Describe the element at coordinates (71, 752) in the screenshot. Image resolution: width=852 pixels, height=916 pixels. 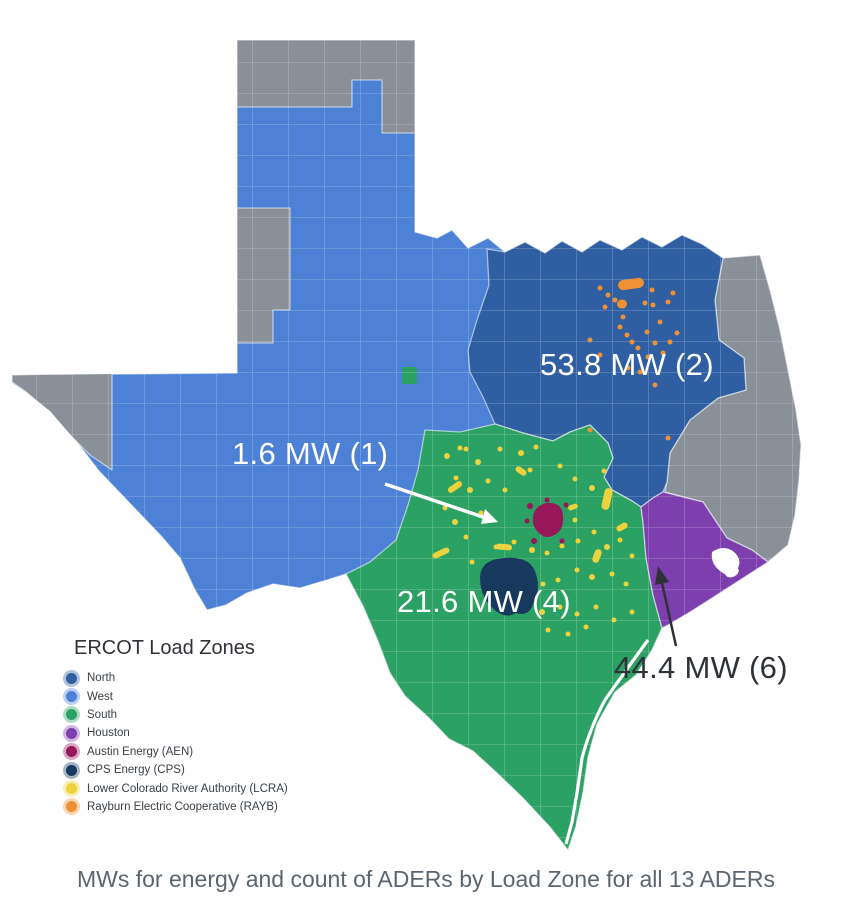
I see `aen-swatch-icon` at that location.